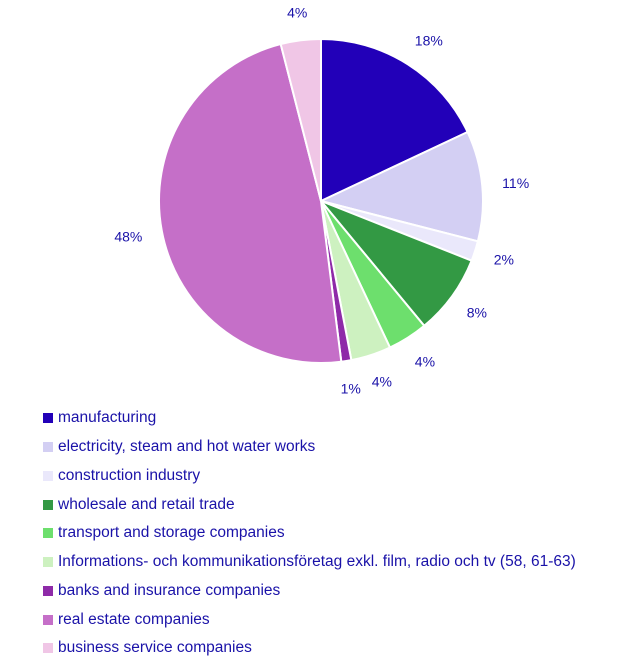  What do you see at coordinates (477, 313) in the screenshot?
I see `slice-label: 8%` at bounding box center [477, 313].